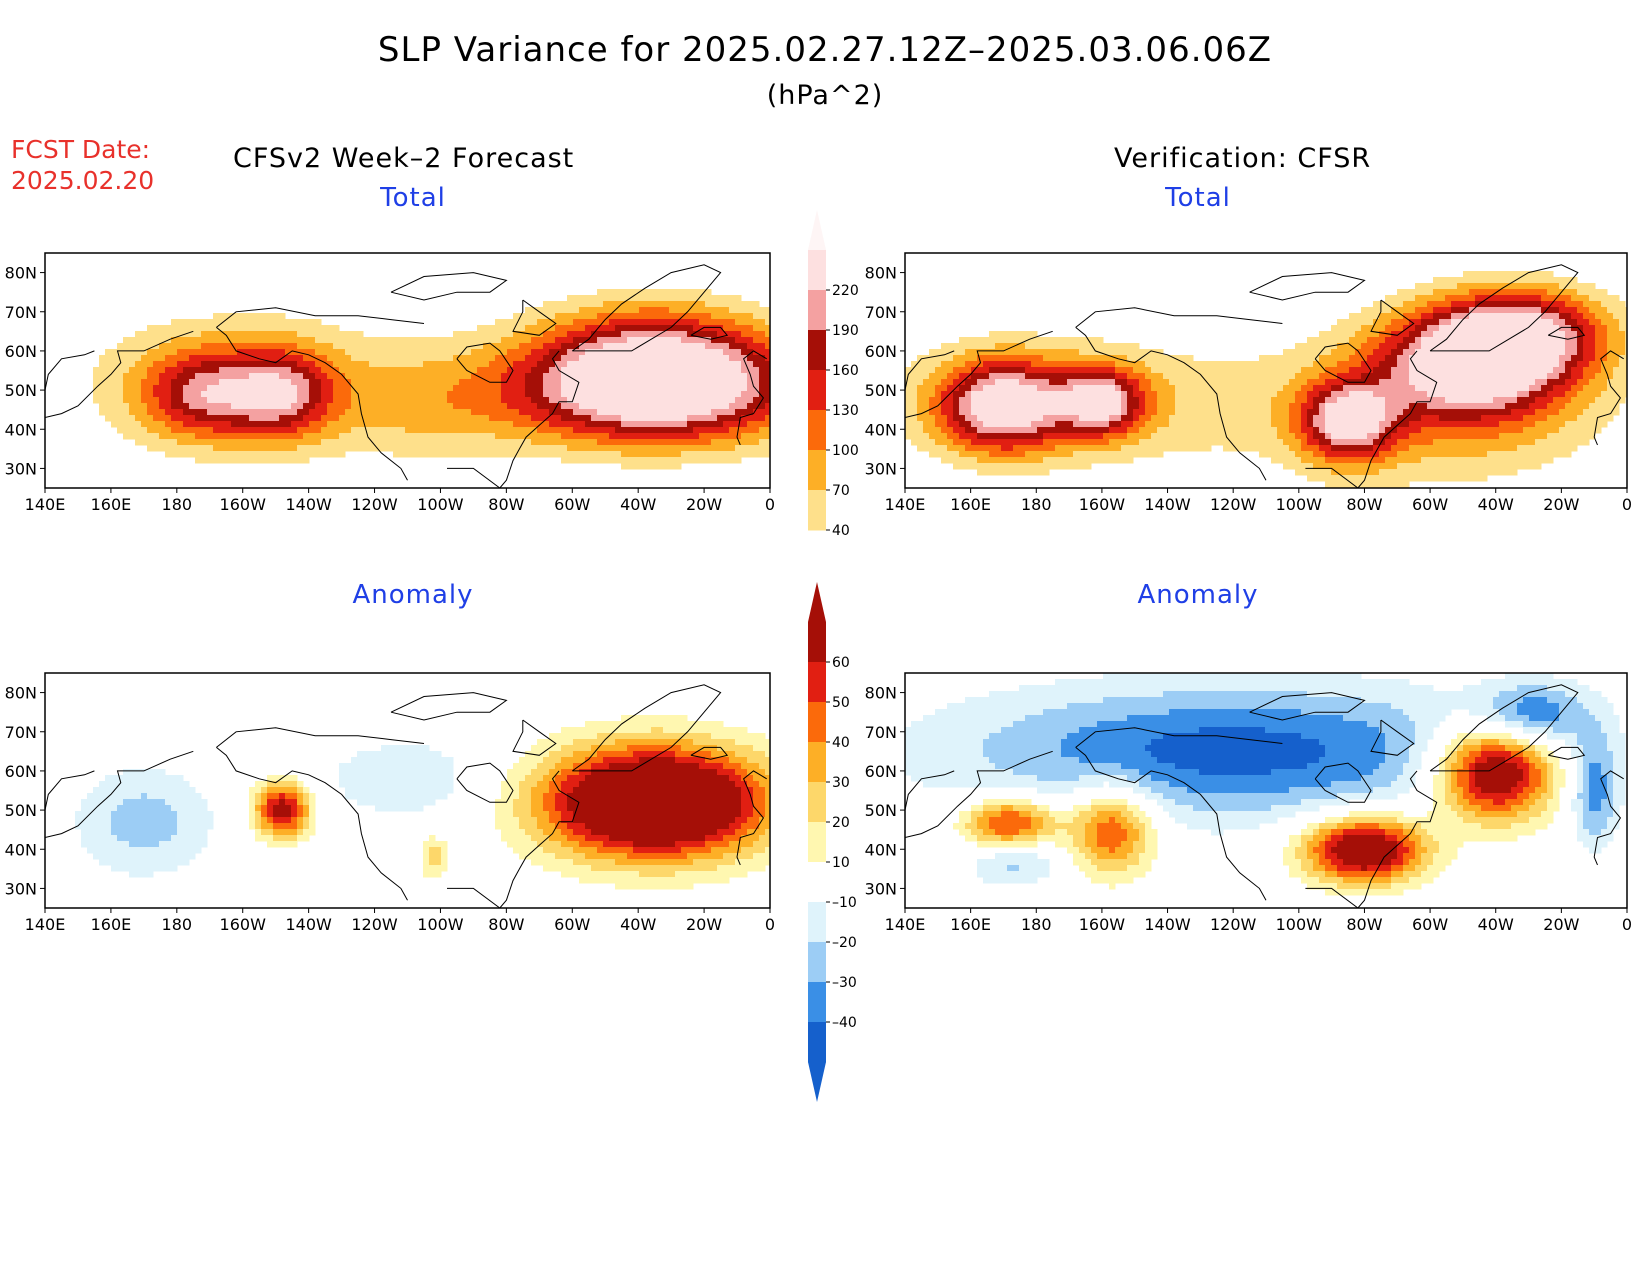  What do you see at coordinates (21, 429) in the screenshot?
I see `lat-tick-label: 40N` at bounding box center [21, 429].